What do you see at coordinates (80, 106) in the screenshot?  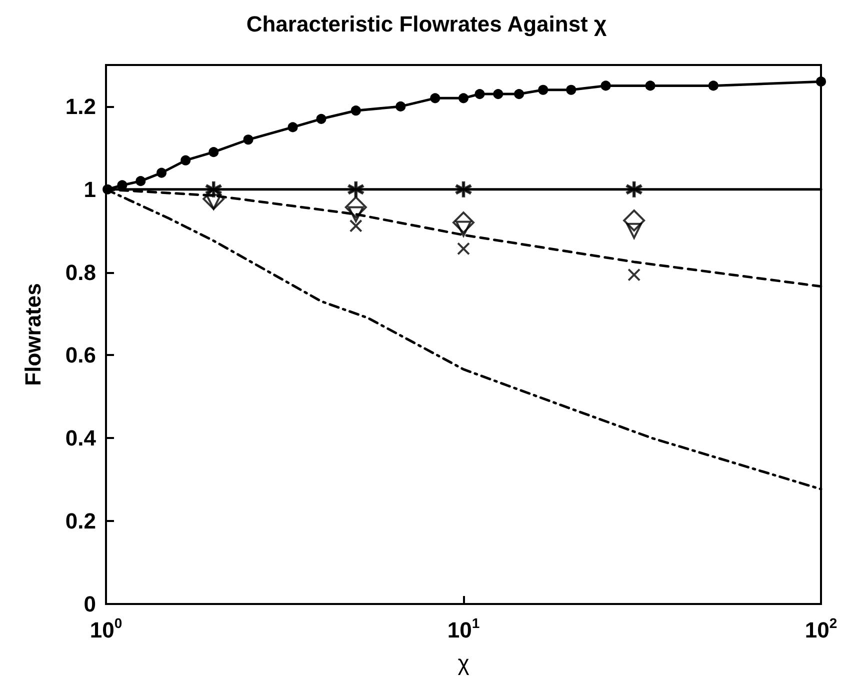 I see `y-tick-label: 1.2` at bounding box center [80, 106].